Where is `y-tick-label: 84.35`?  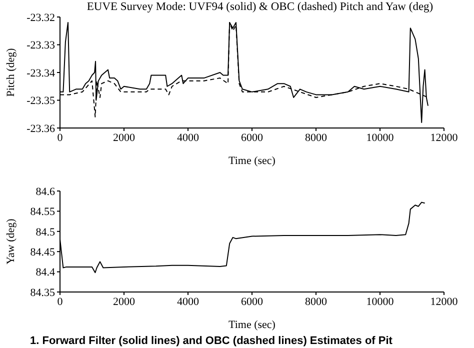
y-tick-label: 84.35 is located at coordinates (43, 292).